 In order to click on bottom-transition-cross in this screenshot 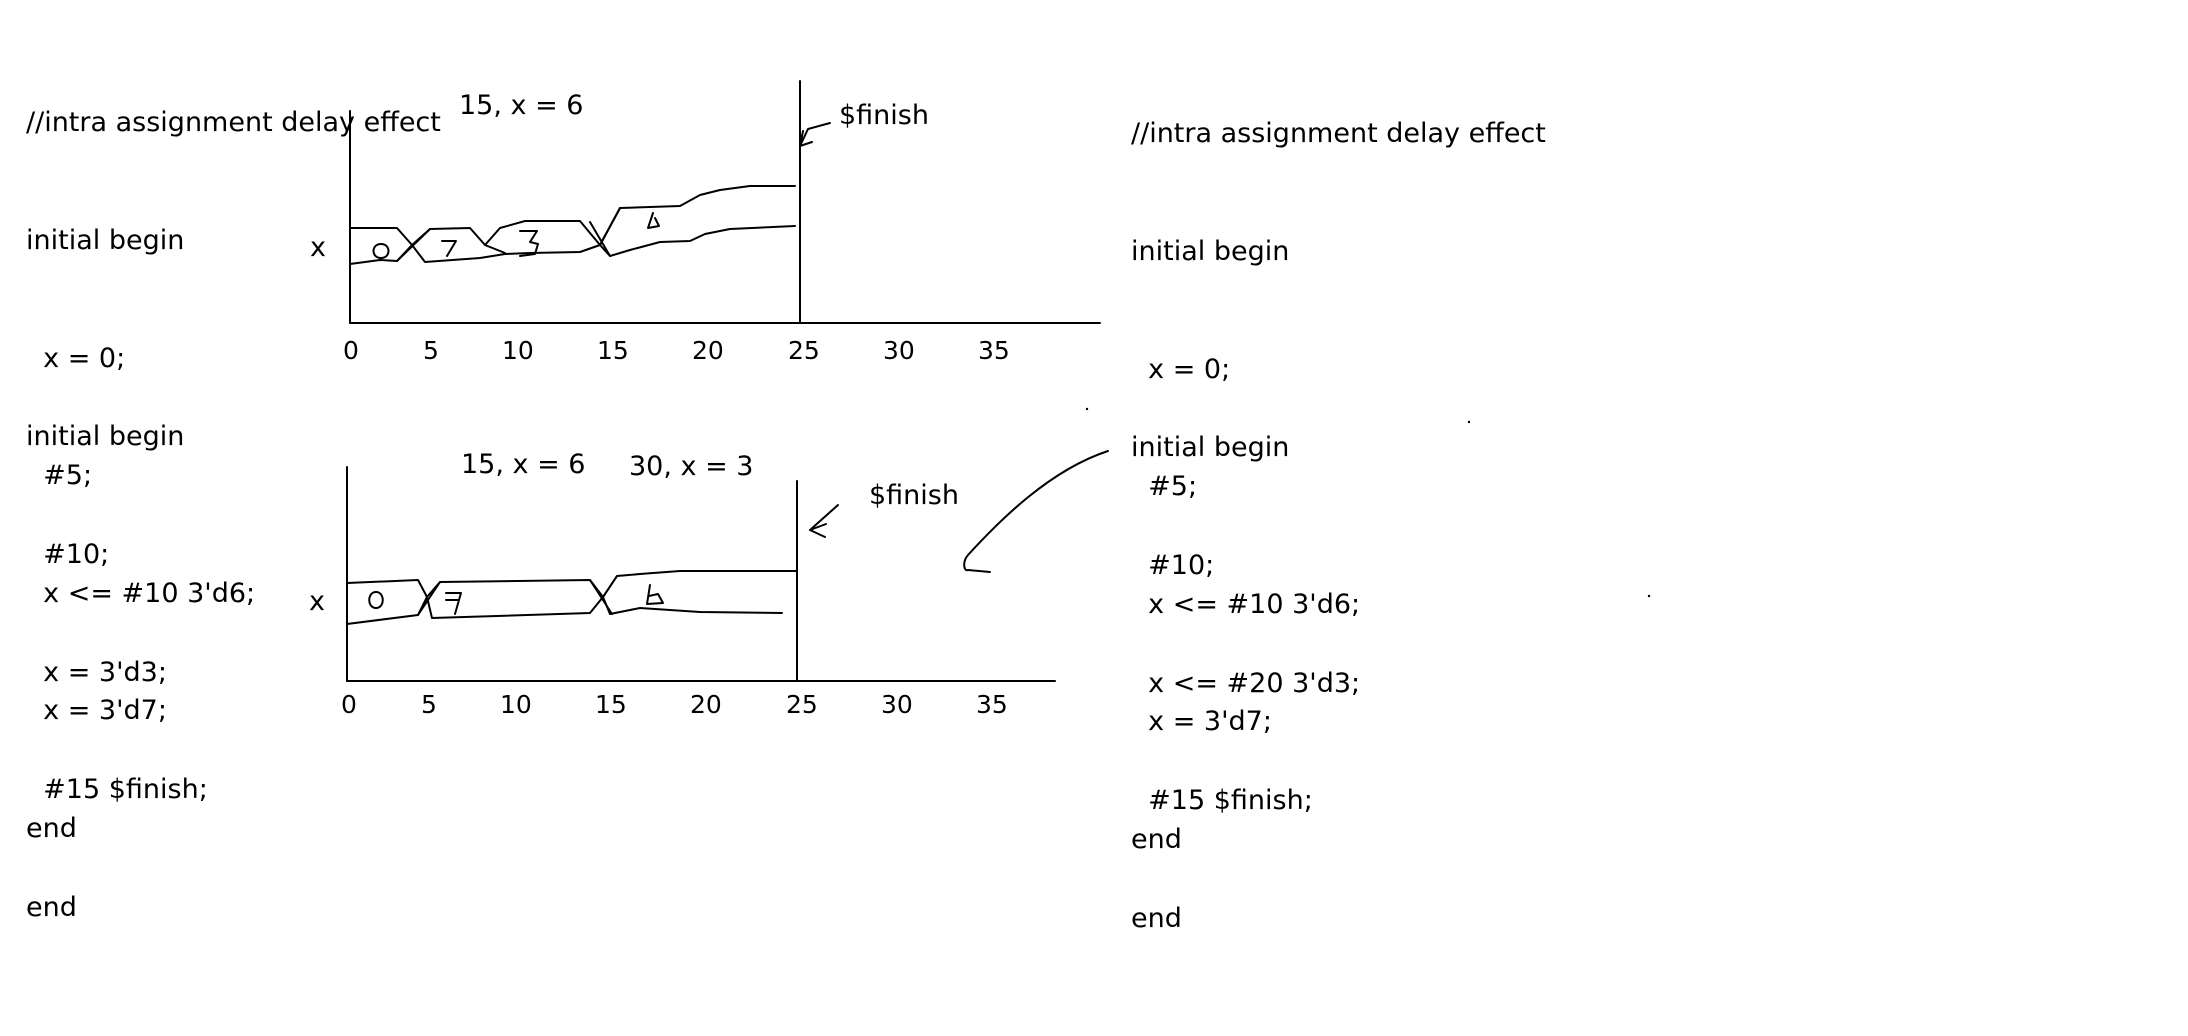, I will do `click(517, 595)`.